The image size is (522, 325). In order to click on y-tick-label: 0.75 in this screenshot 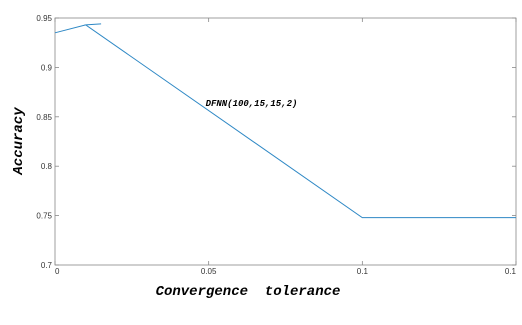, I will do `click(44, 216)`.